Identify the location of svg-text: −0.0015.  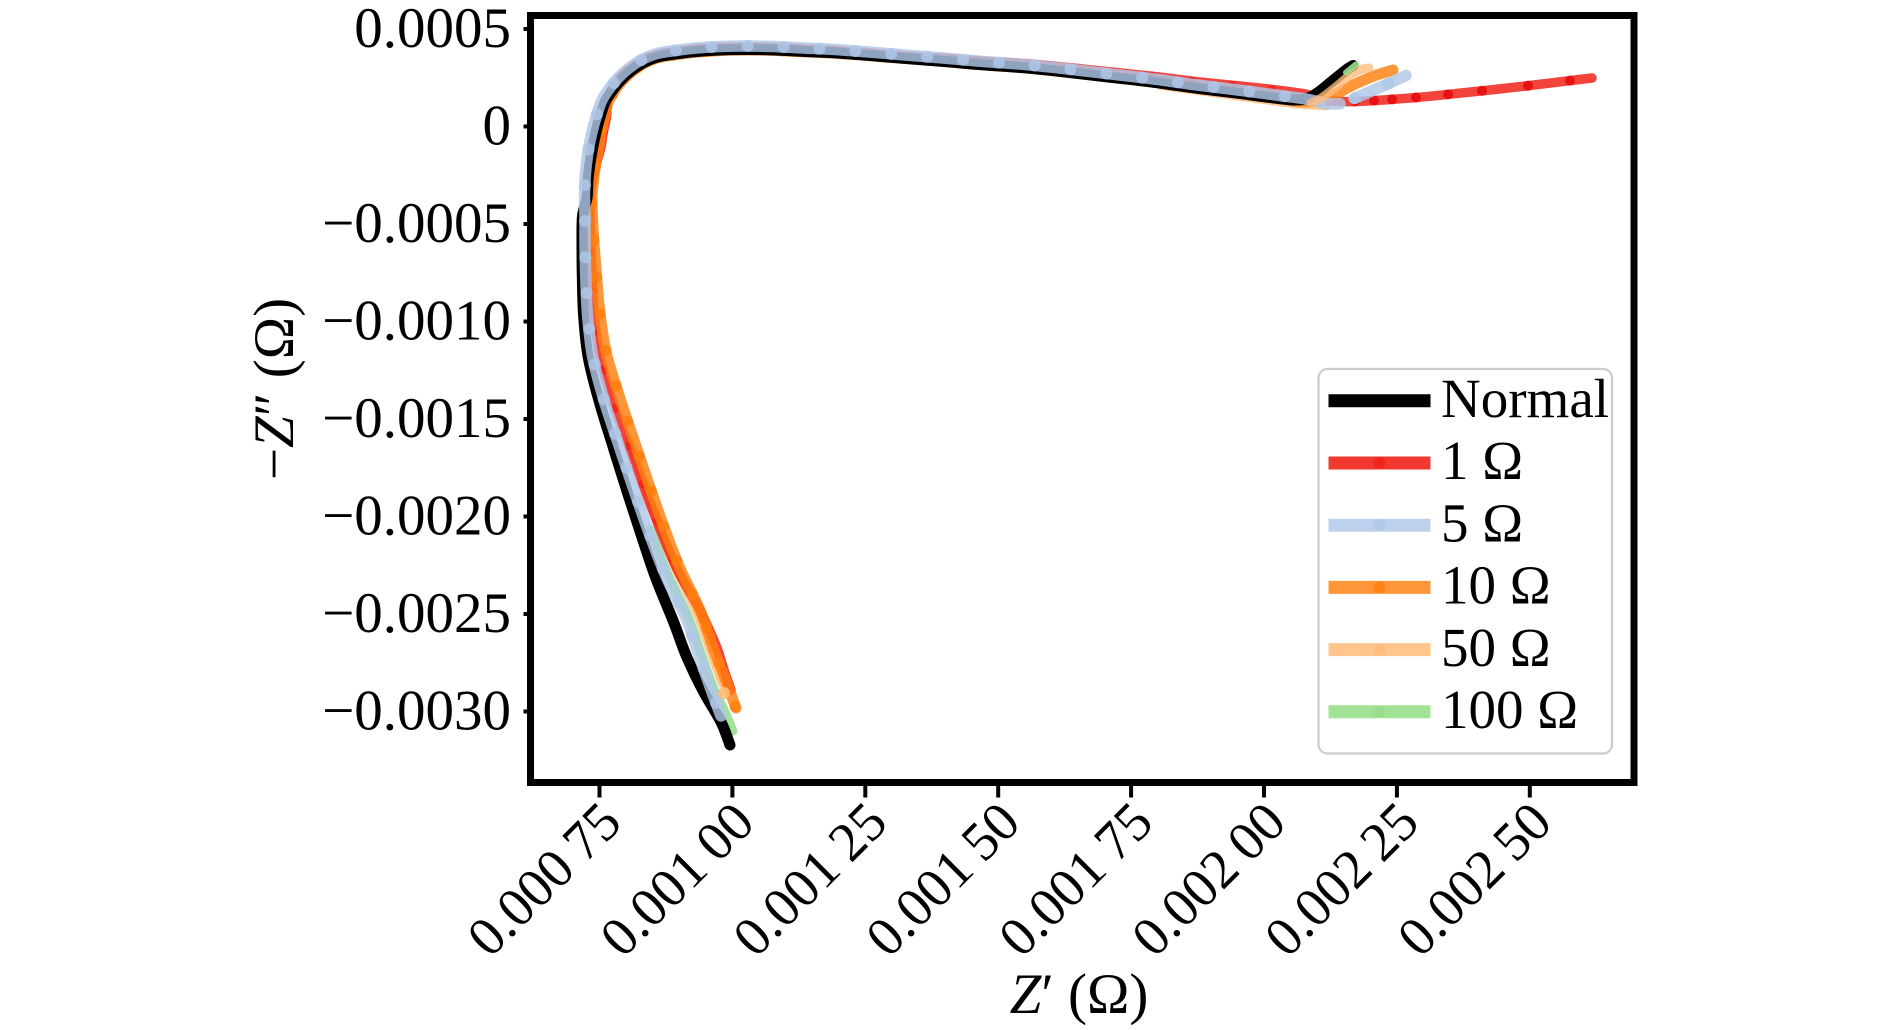
(416, 418).